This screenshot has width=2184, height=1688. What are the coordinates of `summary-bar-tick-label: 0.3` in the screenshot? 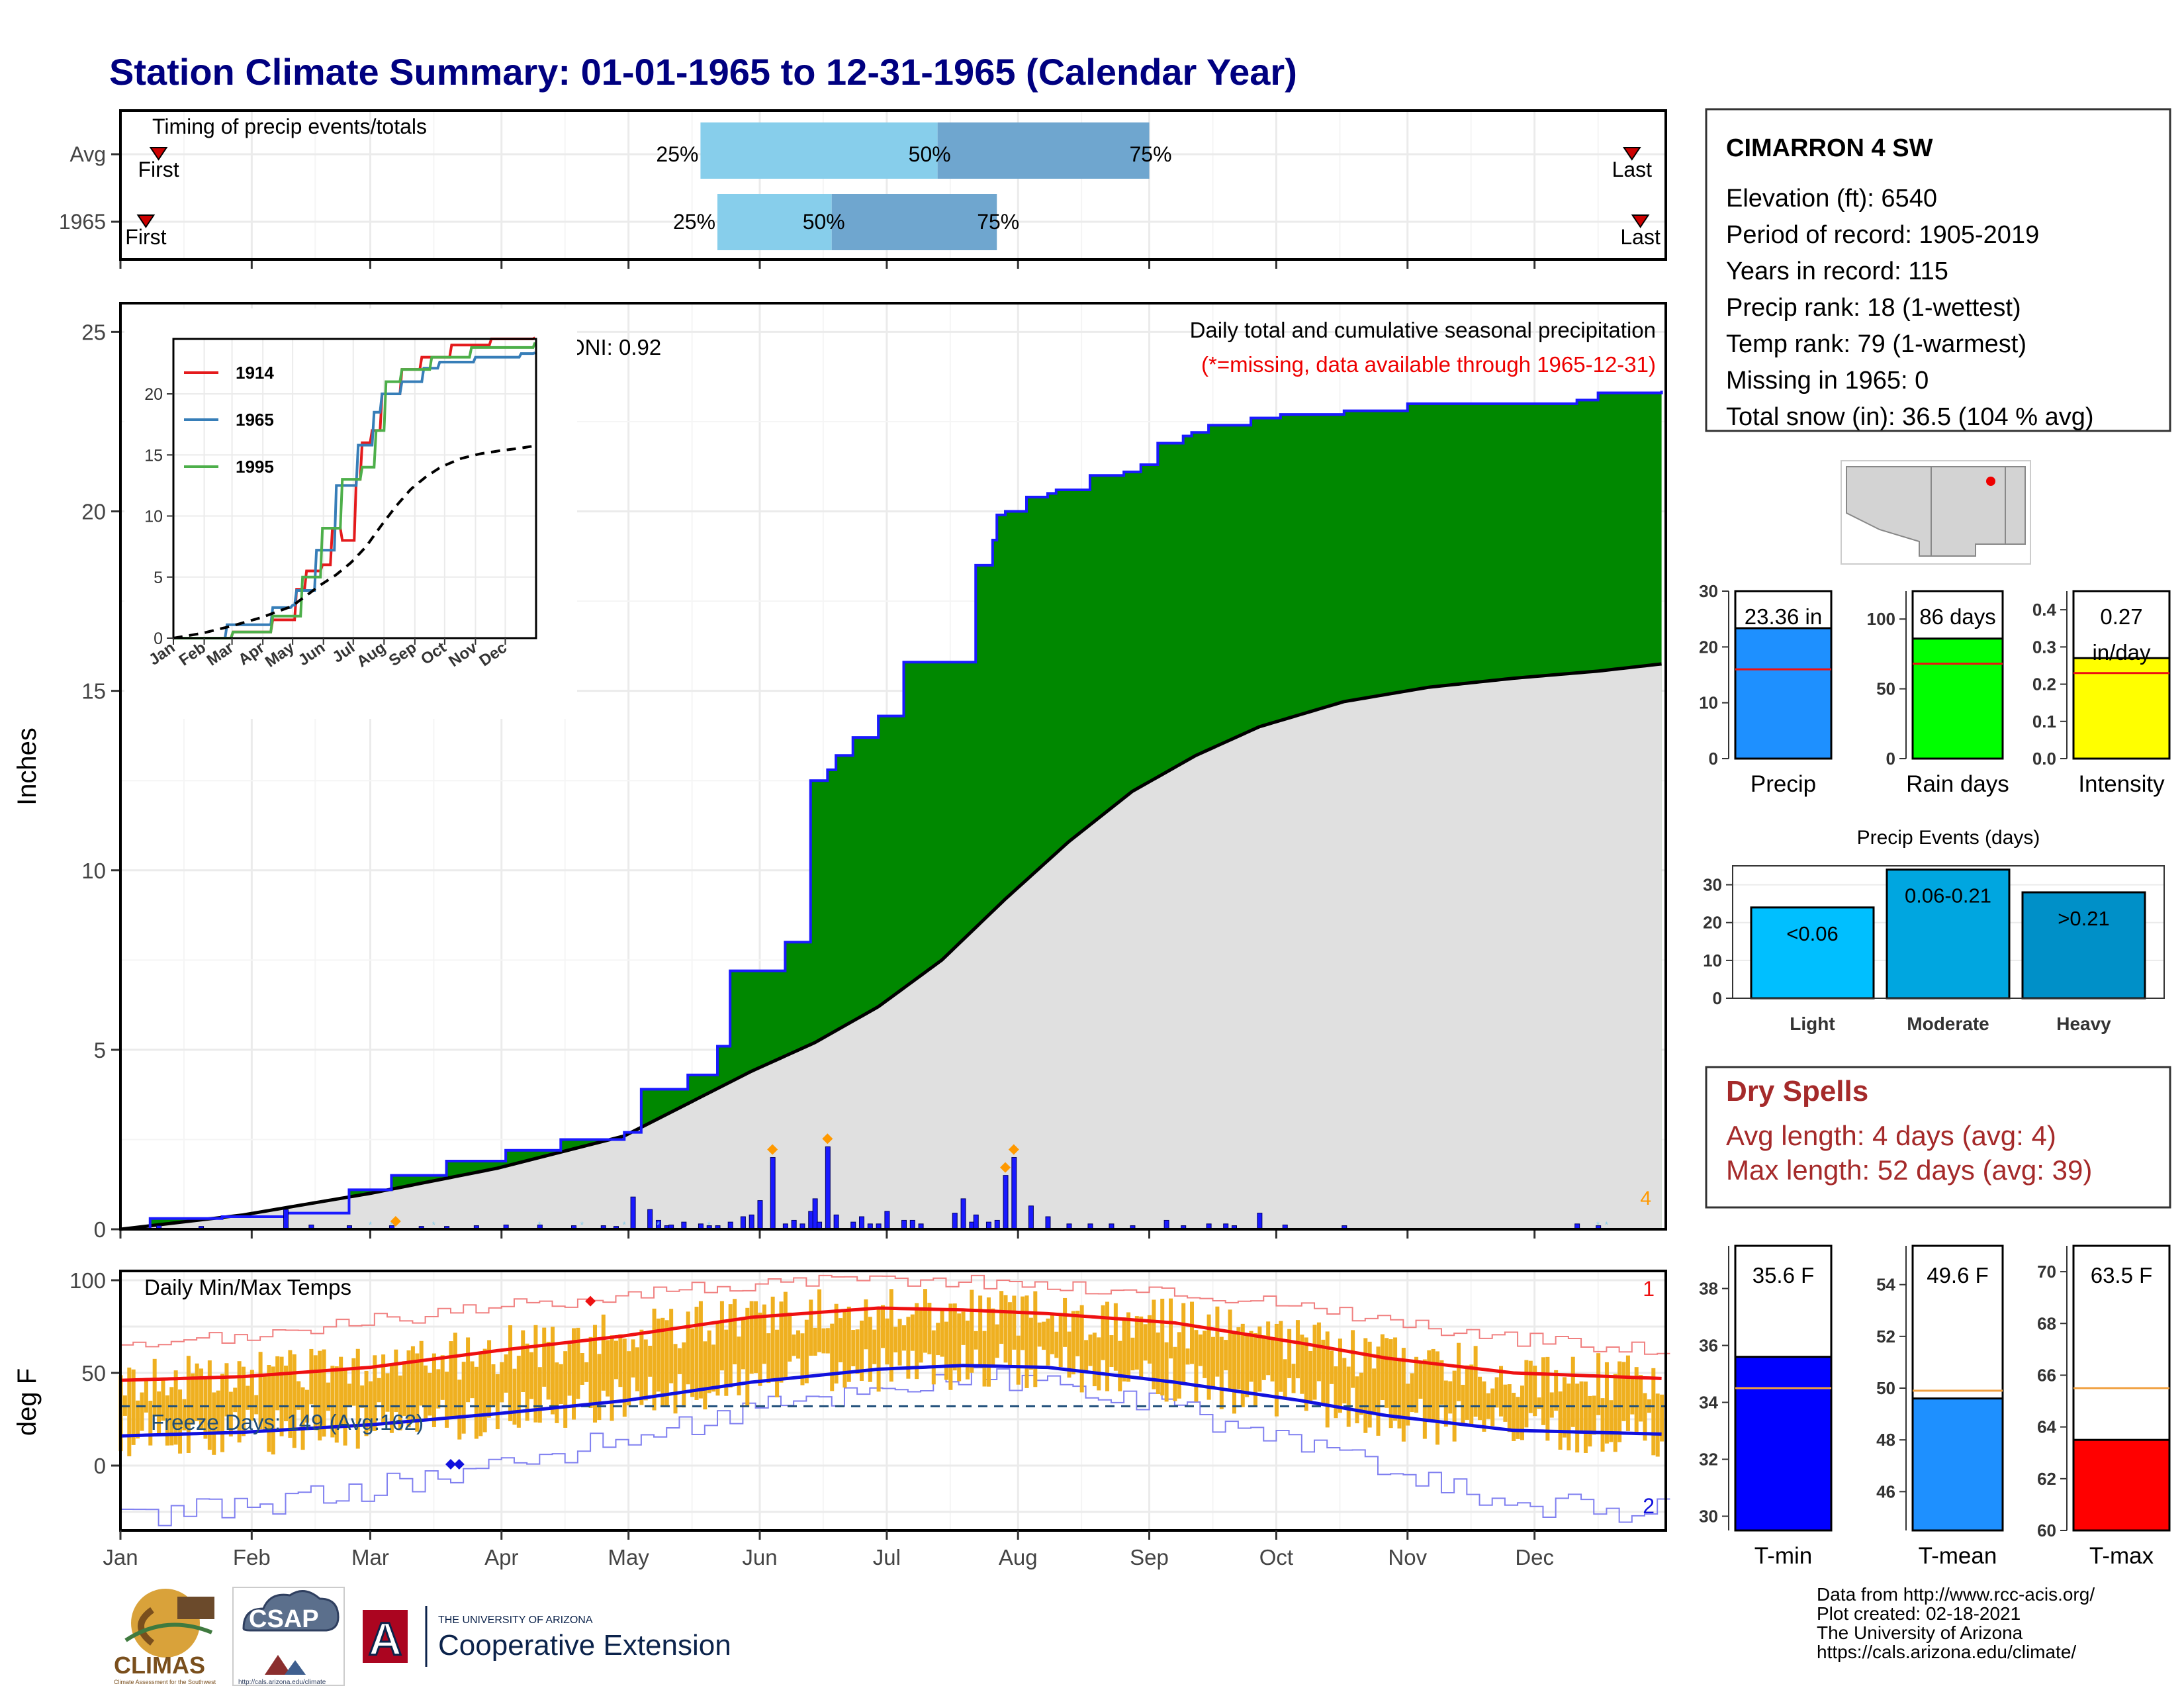 It's located at (2044, 647).